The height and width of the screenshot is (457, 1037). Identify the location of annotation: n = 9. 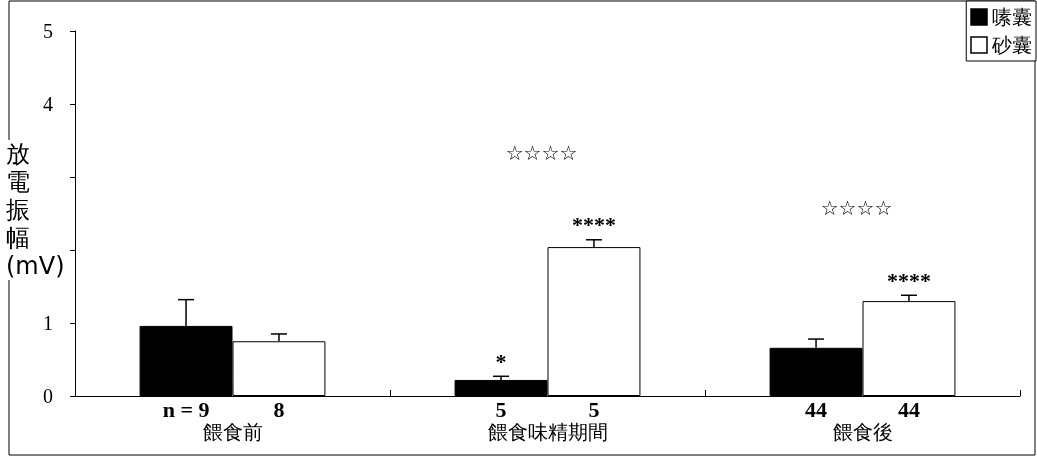
(186, 409).